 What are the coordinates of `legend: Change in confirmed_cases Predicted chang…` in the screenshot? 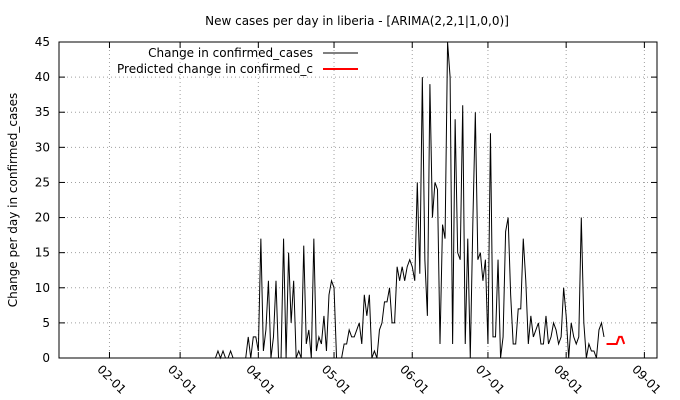 It's located at (237, 61).